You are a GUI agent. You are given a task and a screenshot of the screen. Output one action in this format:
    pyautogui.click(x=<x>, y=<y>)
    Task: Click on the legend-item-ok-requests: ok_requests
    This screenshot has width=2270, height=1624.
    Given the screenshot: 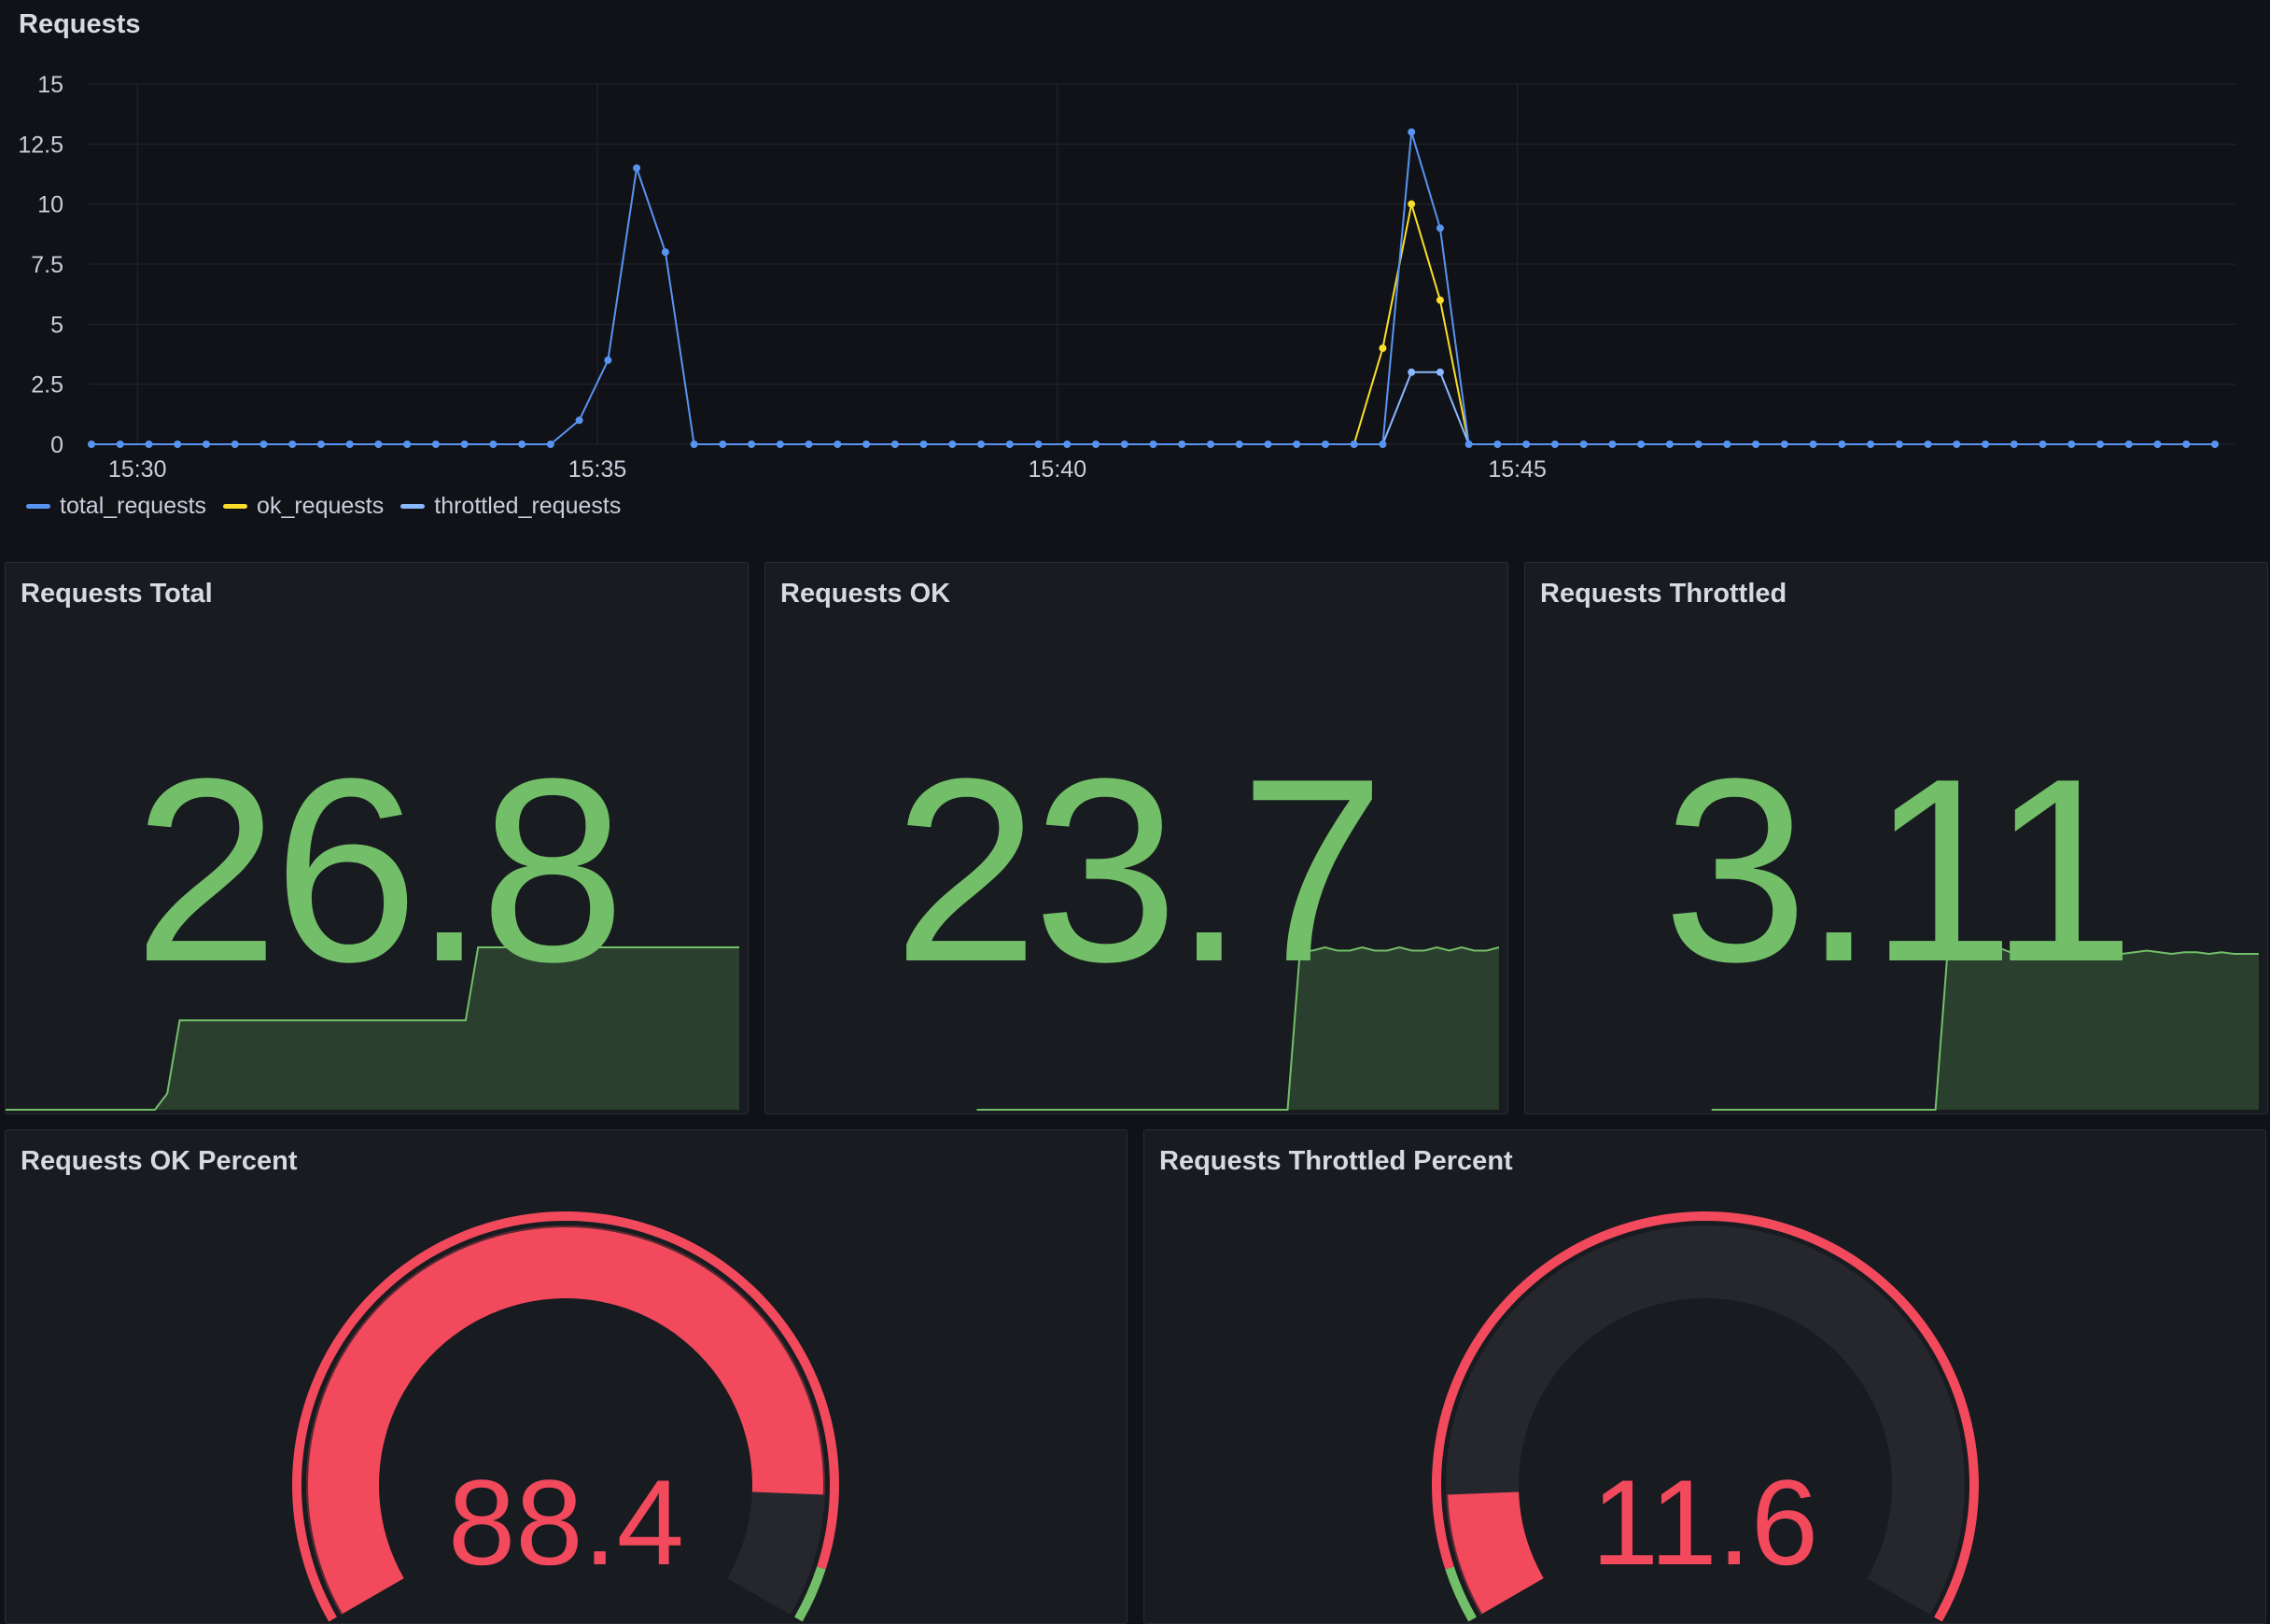 What is the action you would take?
    pyautogui.click(x=303, y=506)
    